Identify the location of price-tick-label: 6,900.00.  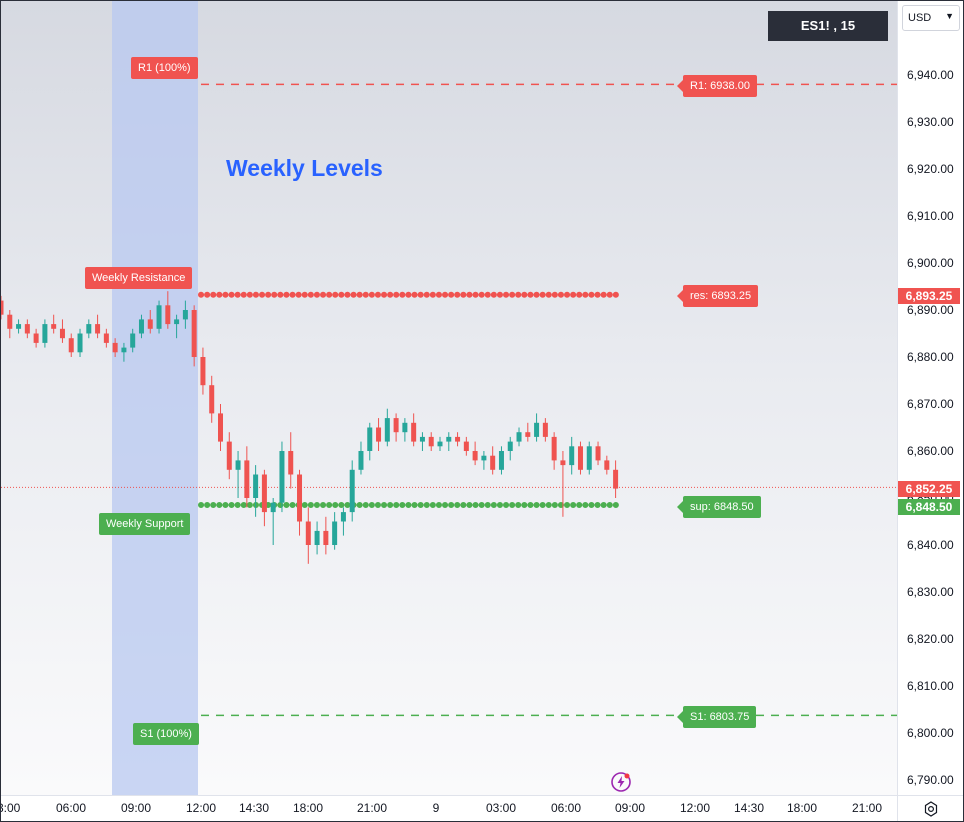
(930, 263).